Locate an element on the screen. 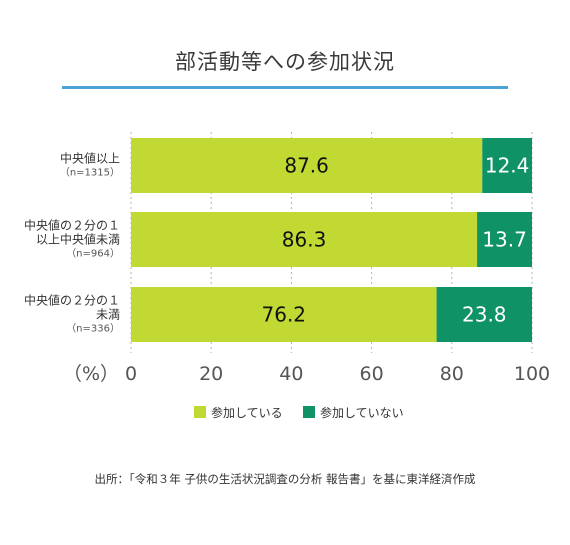 The width and height of the screenshot is (570, 545). chart-title: 部活動等への参加状況 is located at coordinates (285, 62).